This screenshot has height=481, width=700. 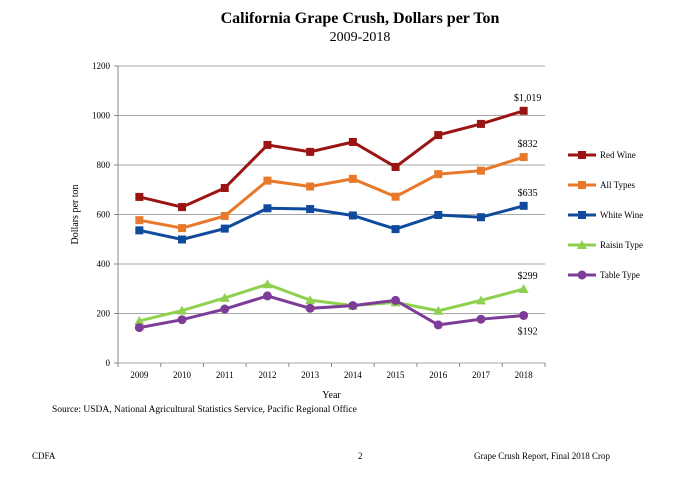 I want to click on data-label: $832, so click(x=528, y=144).